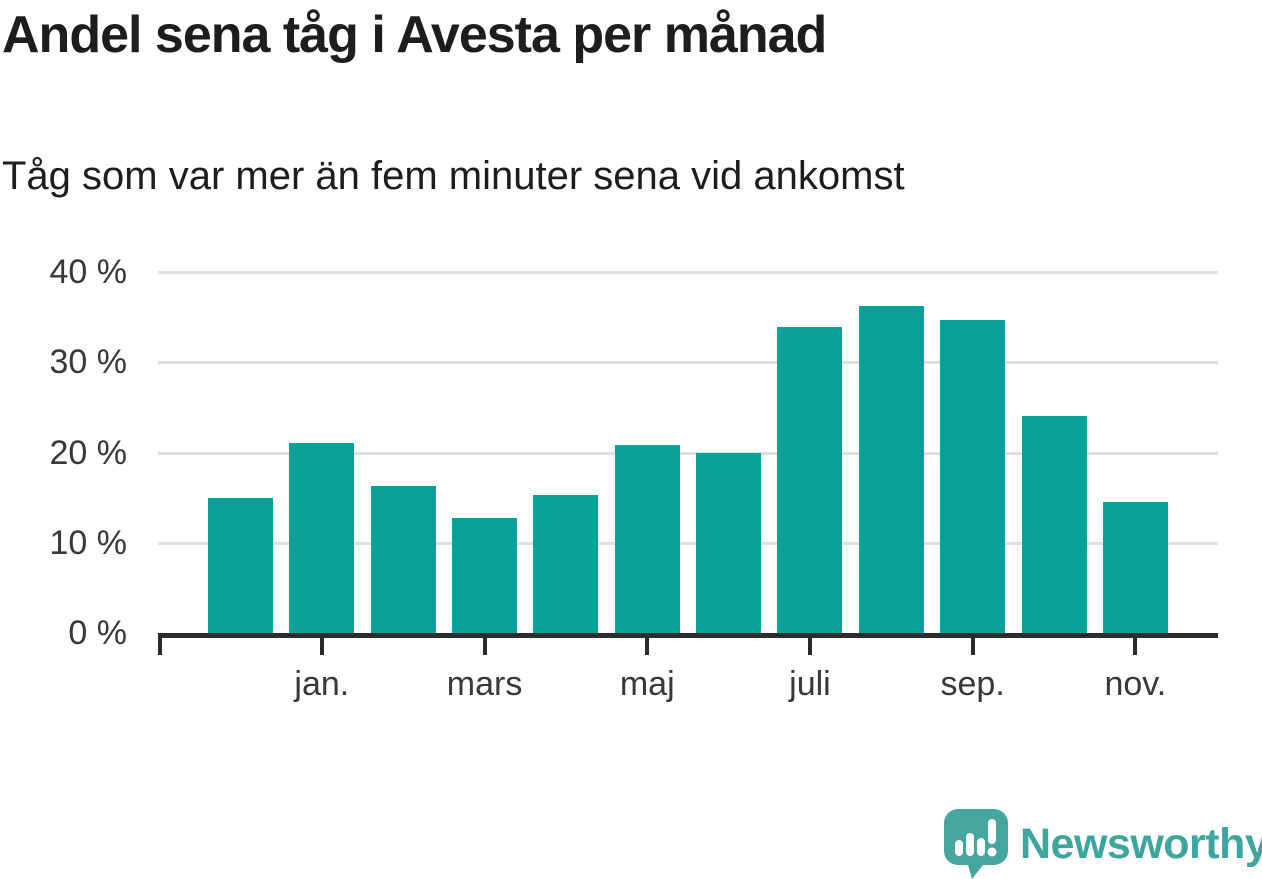 The height and width of the screenshot is (879, 1262). Describe the element at coordinates (1054, 524) in the screenshot. I see `bar-okt.` at that location.